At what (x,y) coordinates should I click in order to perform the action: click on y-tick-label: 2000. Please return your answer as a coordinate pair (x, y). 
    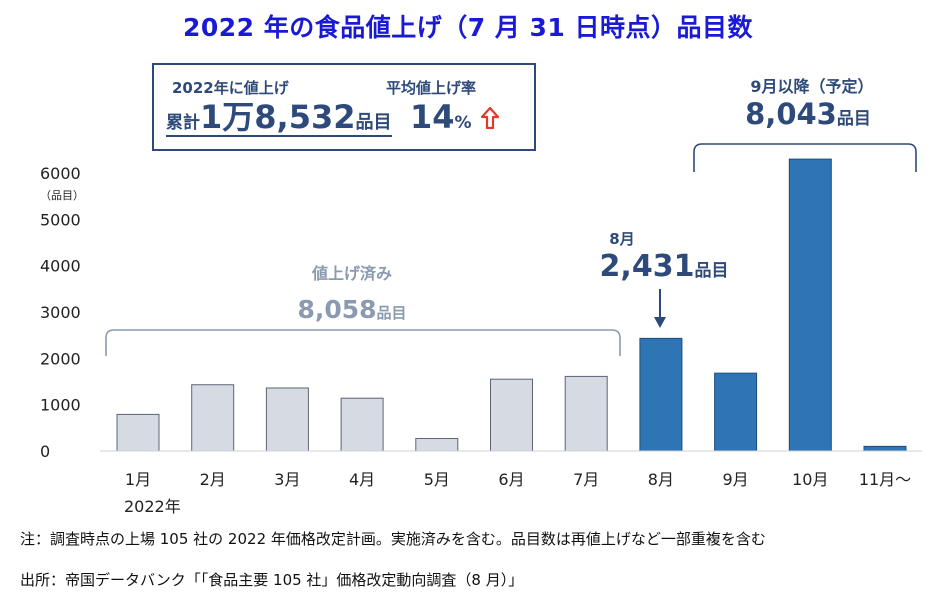
    Looking at the image, I should click on (60, 358).